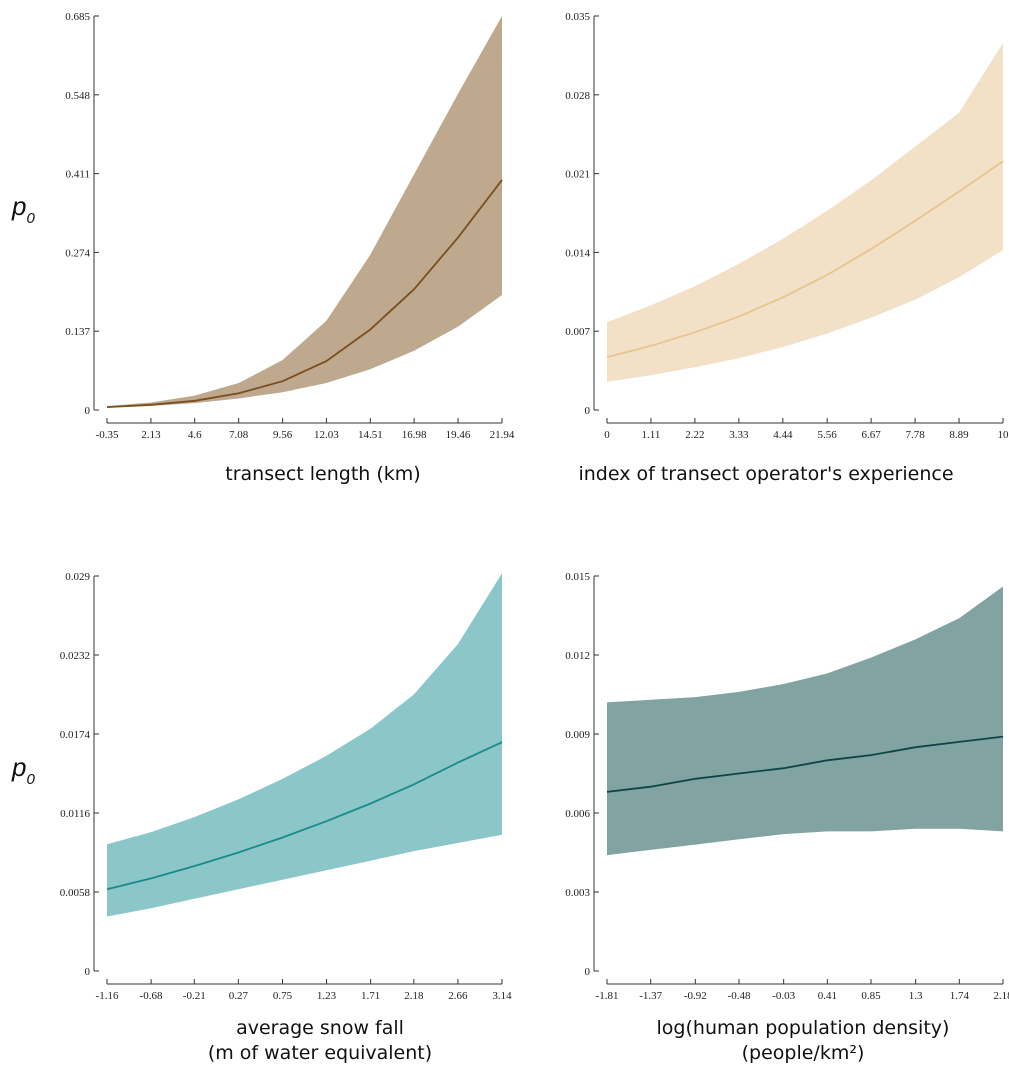  I want to click on y-tick-label: 0.035, so click(577, 17).